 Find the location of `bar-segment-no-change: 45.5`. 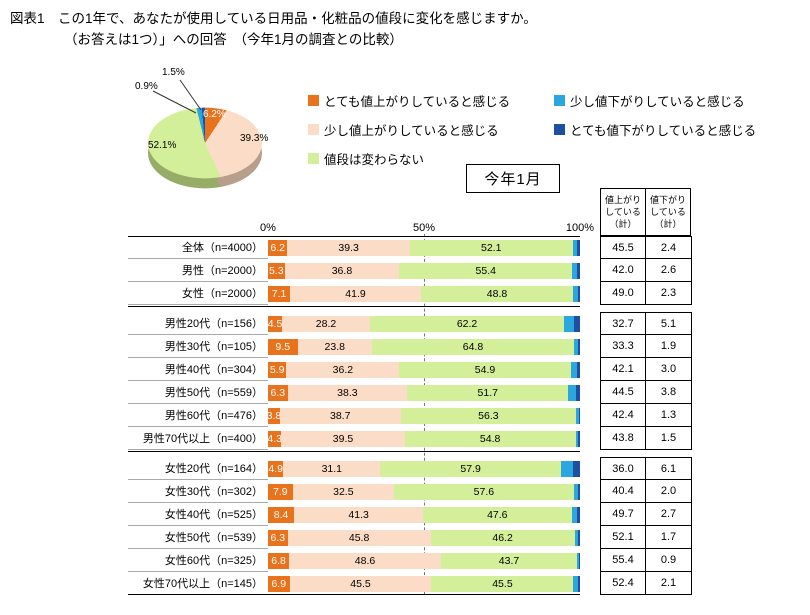

bar-segment-no-change: 45.5 is located at coordinates (502, 583).